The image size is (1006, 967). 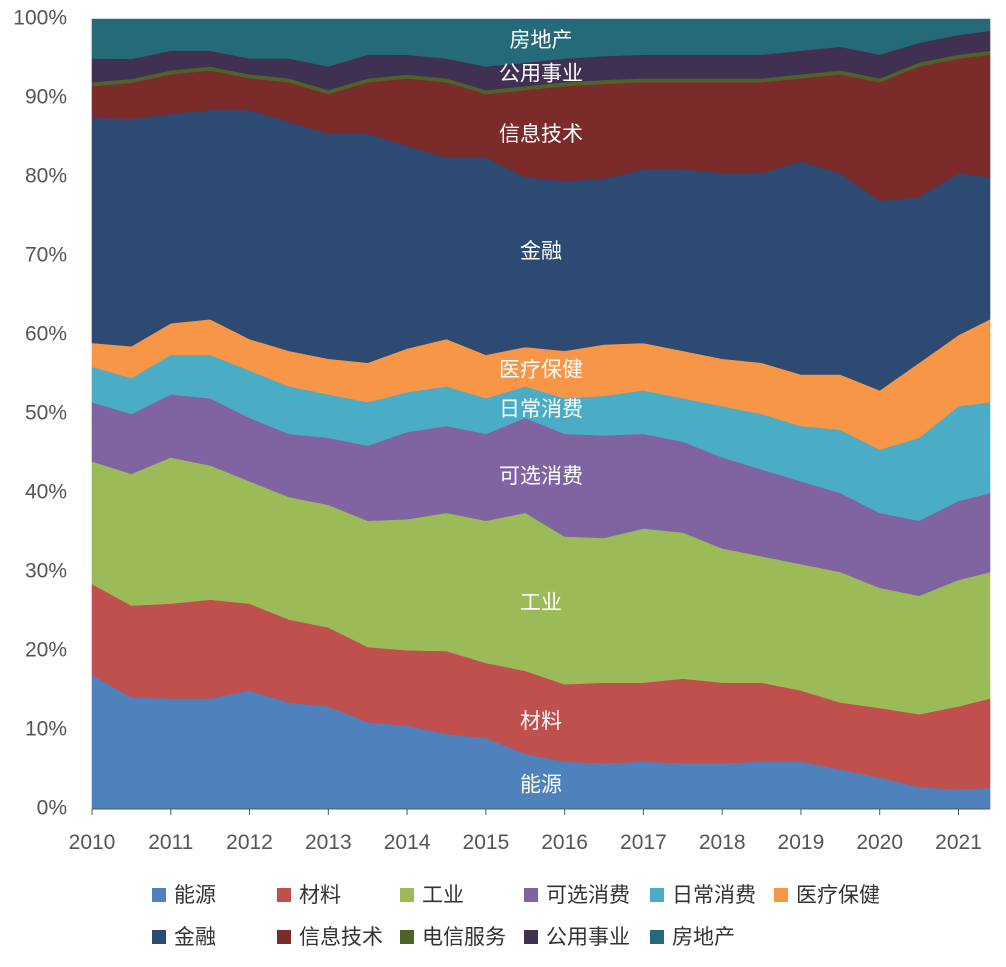 What do you see at coordinates (541, 73) in the screenshot?
I see `area-label: 公用事业` at bounding box center [541, 73].